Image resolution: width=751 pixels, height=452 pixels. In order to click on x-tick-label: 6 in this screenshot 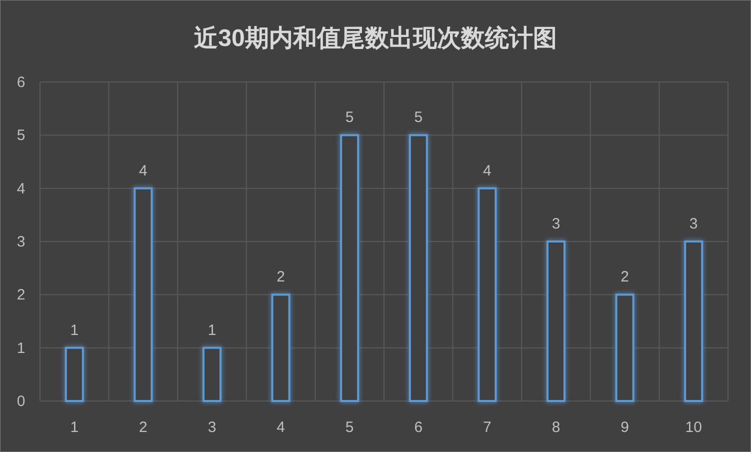, I will do `click(418, 427)`.